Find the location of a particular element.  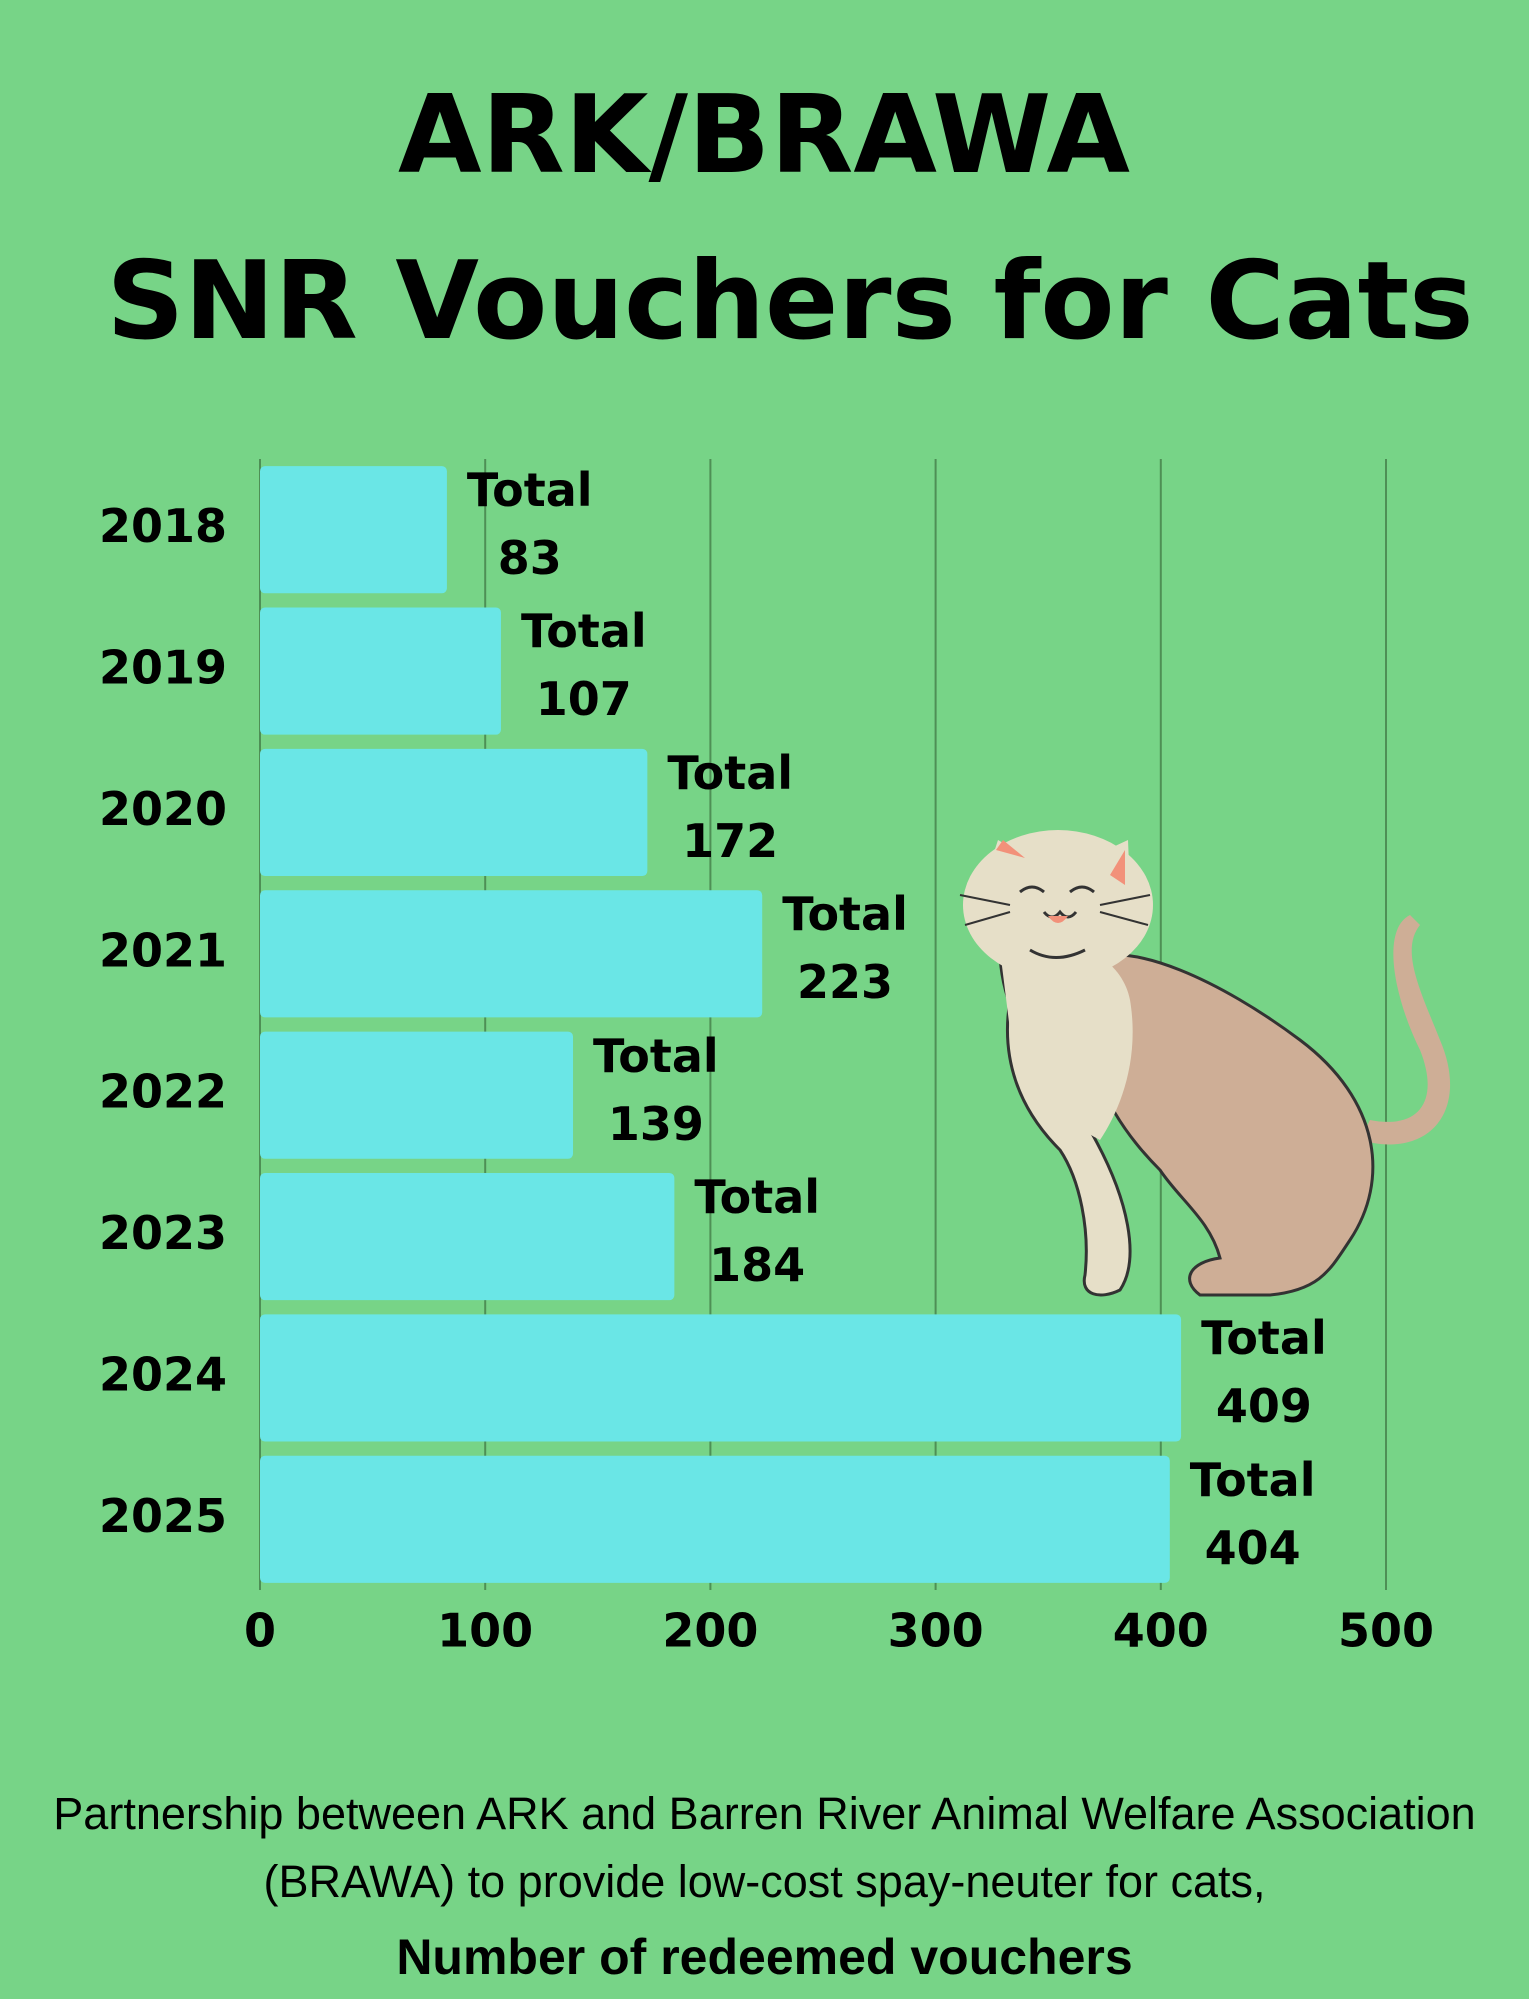

x-tick-label: 100 is located at coordinates (485, 1631).